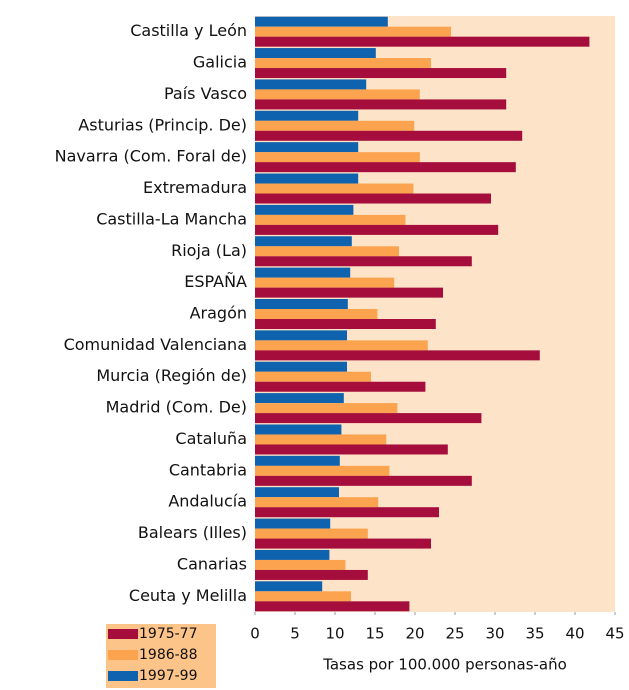  Describe the element at coordinates (444, 665) in the screenshot. I see `x-axis-title: Tasas por 100.000 personas-año` at that location.